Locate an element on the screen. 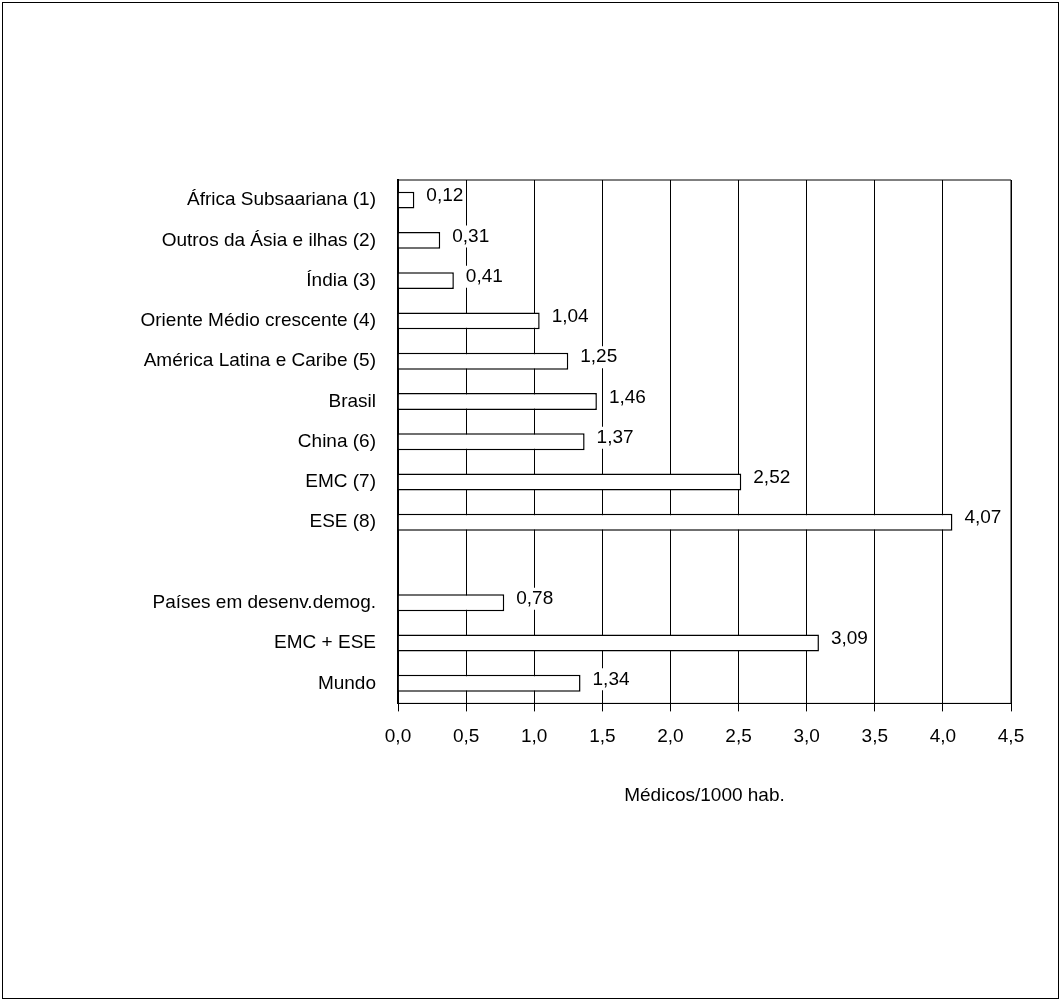 The width and height of the screenshot is (1061, 1001). data-label: 1,25 is located at coordinates (599, 356).